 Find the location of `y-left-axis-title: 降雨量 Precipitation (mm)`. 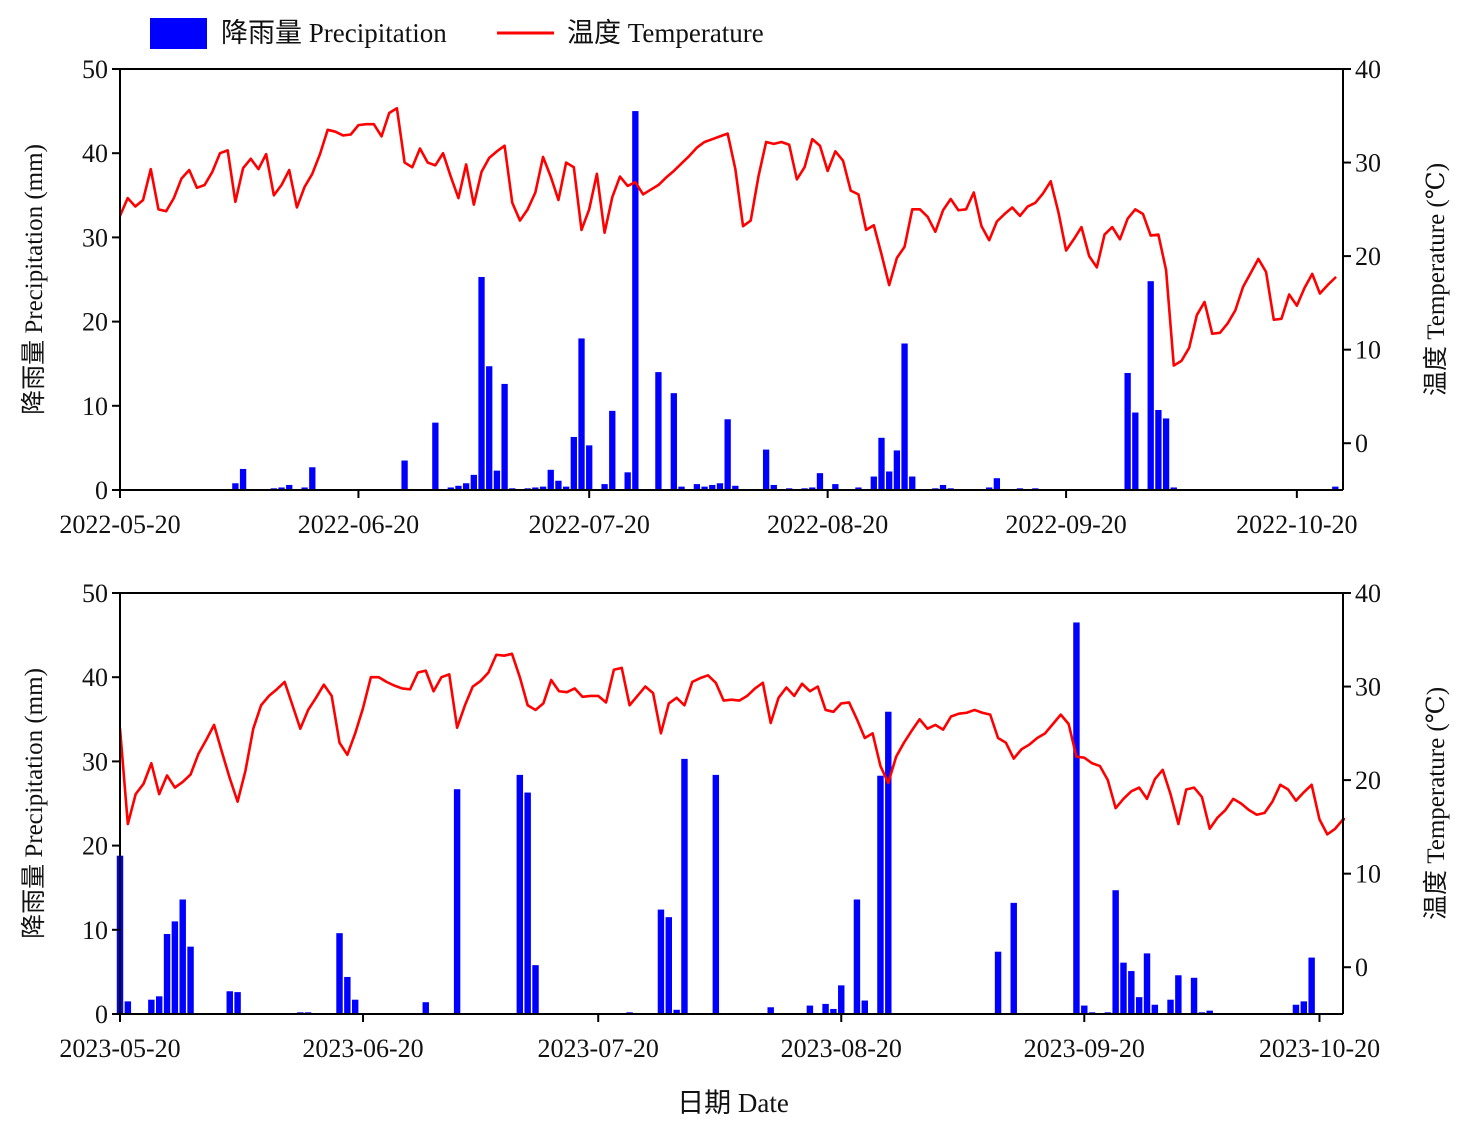

y-left-axis-title: 降雨量 Precipitation (mm) is located at coordinates (34, 803).